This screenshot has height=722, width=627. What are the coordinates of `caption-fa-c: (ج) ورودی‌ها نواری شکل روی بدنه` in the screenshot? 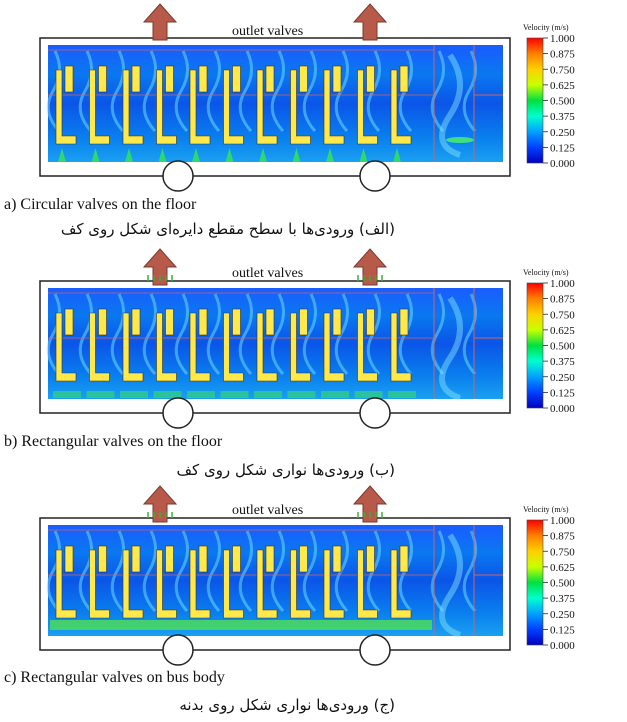 It's located at (287, 705).